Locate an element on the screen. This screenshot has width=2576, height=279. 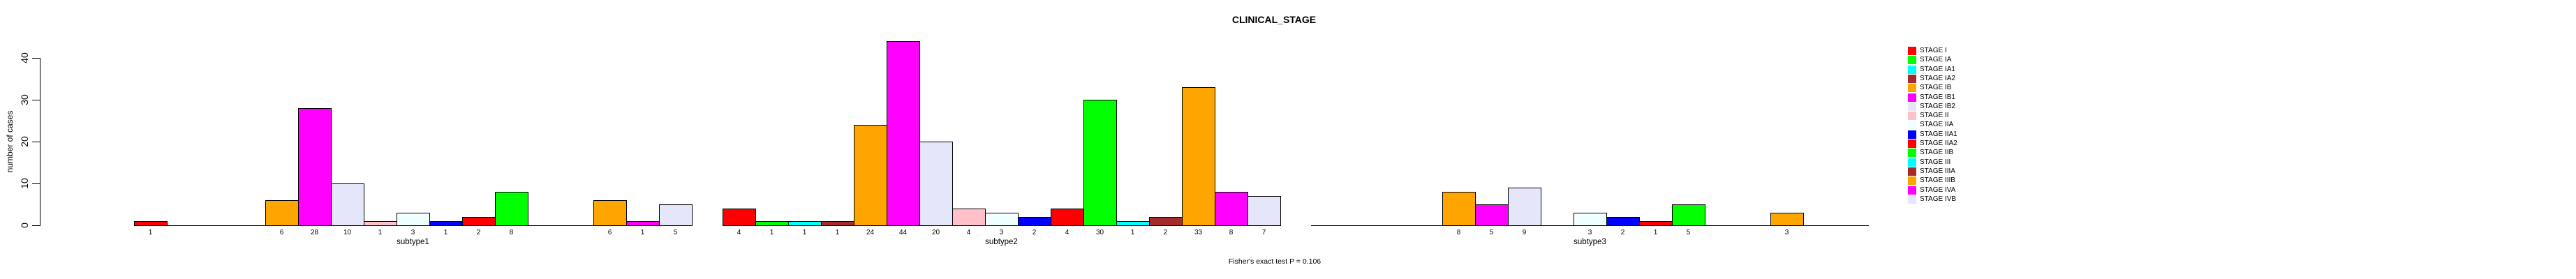
legend-label-stage-ib2: STAGE IB2 is located at coordinates (1937, 106).